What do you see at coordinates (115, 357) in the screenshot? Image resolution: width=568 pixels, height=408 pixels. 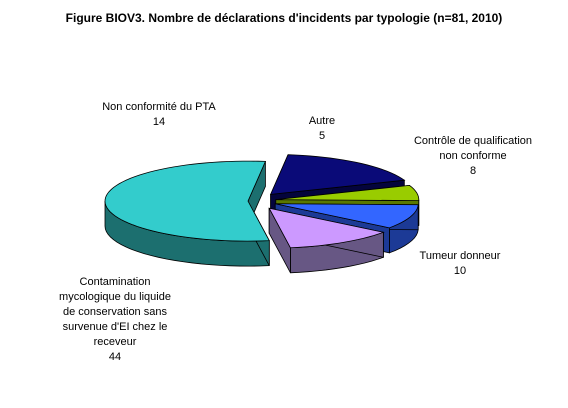 I see `slice-value-contamination: 44` at bounding box center [115, 357].